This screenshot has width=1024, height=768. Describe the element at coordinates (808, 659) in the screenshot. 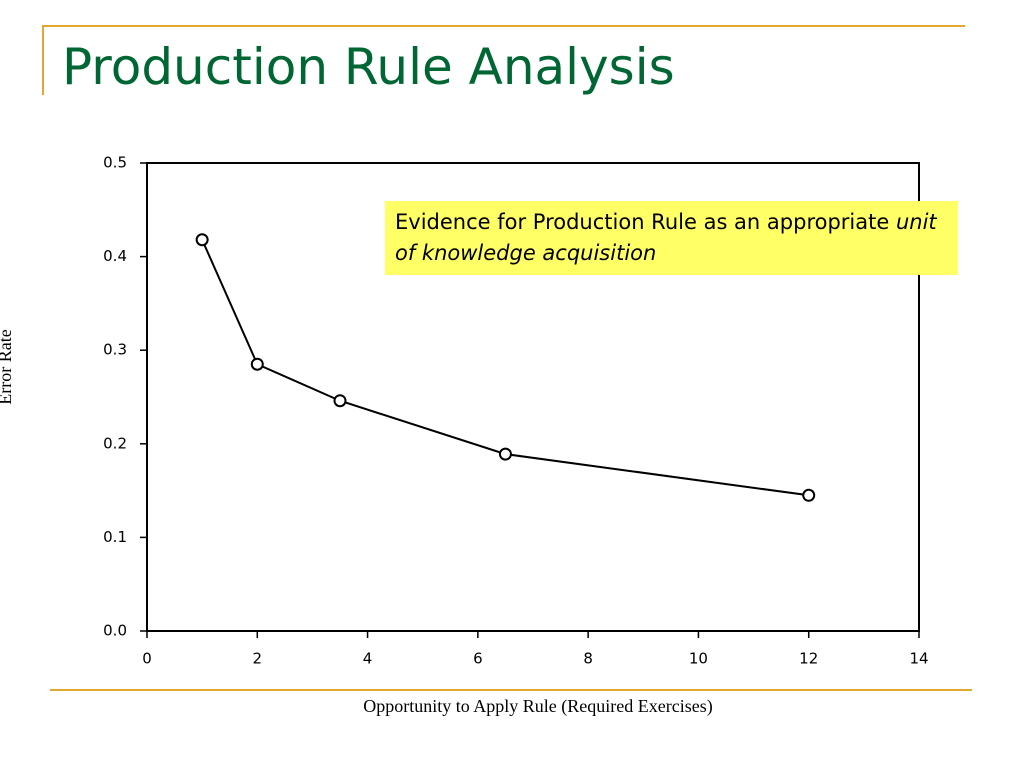

I see `x-tick-label: 12` at that location.